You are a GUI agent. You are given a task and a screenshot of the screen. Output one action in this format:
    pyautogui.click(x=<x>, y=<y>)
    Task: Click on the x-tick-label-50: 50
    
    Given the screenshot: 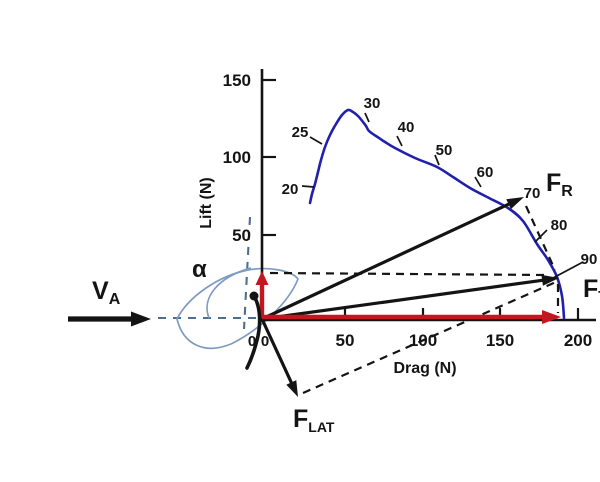 What is the action you would take?
    pyautogui.click(x=345, y=340)
    